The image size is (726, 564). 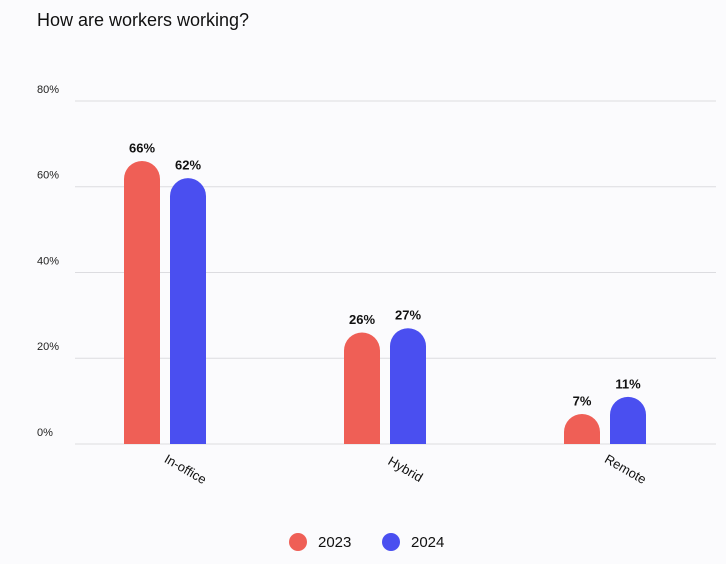 I want to click on y-tick-label: 0%, so click(x=45, y=433).